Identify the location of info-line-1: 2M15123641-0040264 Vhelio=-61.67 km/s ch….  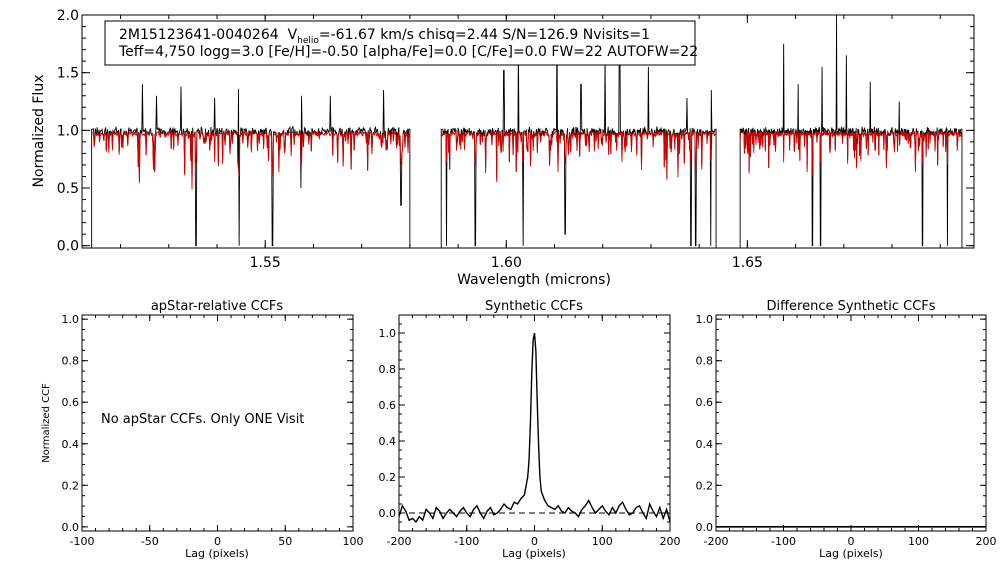
(384, 36).